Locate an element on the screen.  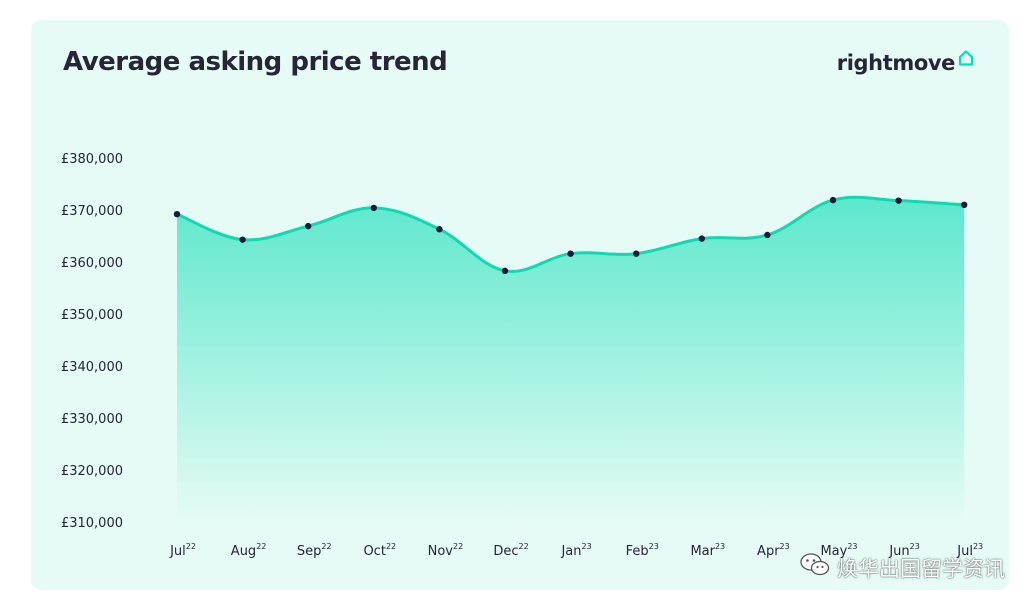
house-icon is located at coordinates (966, 60).